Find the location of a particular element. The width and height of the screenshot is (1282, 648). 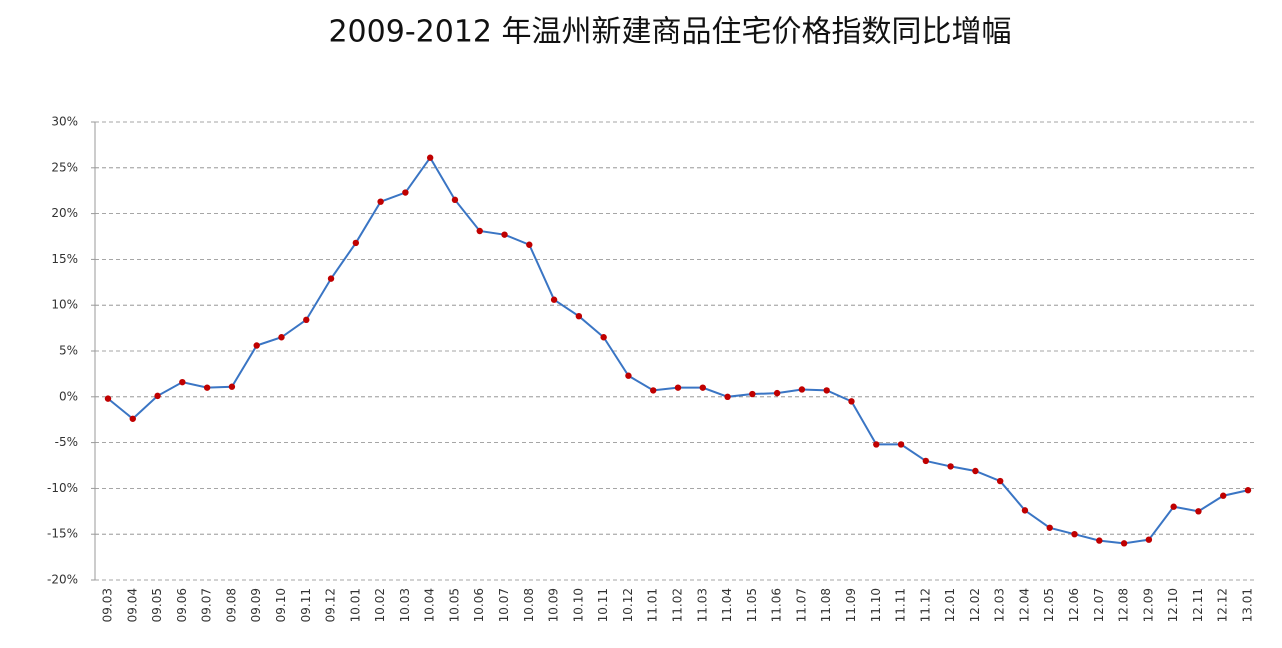

x-tick-label: 11.01 is located at coordinates (653, 605).